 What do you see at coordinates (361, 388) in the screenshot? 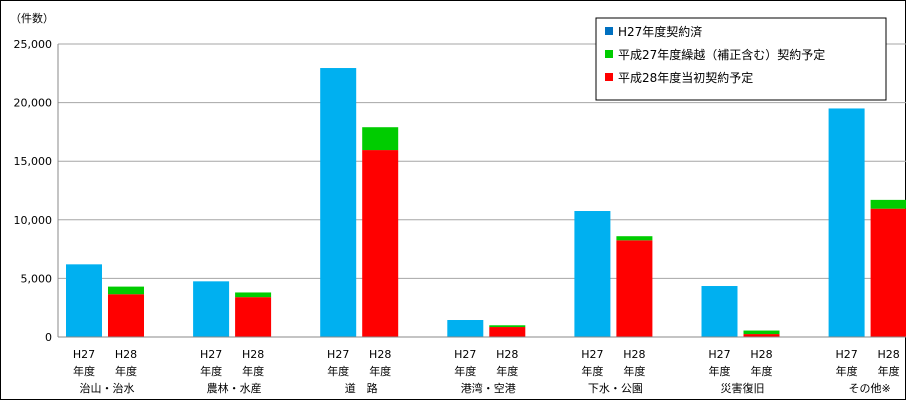
I see `category-label: 道 路` at bounding box center [361, 388].